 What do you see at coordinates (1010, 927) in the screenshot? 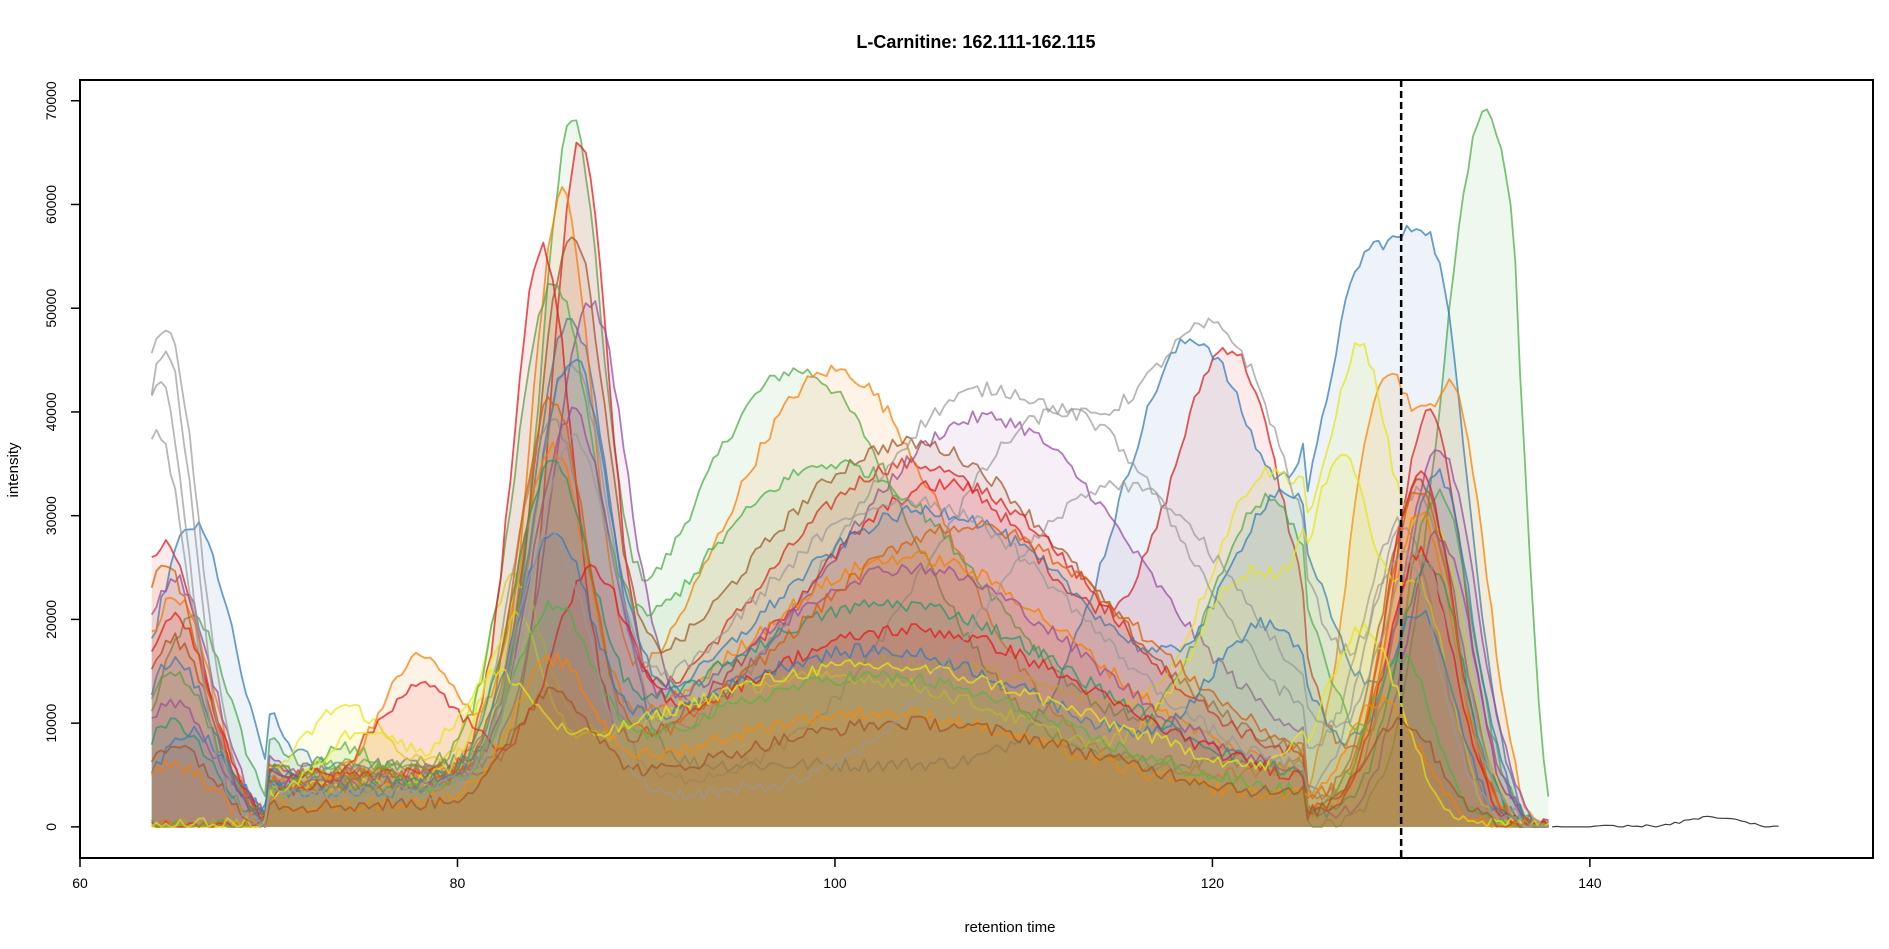
I see `x-axis-label: retention time` at bounding box center [1010, 927].